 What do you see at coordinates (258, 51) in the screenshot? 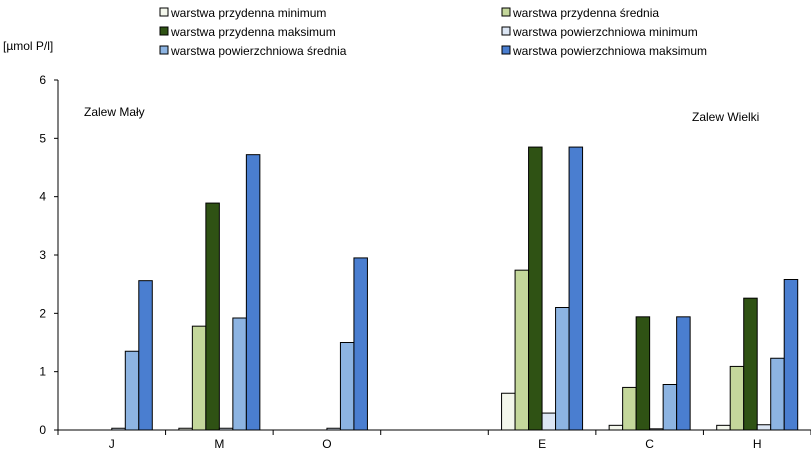
I see `legend-label: warstwa powierzchniowa średnia` at bounding box center [258, 51].